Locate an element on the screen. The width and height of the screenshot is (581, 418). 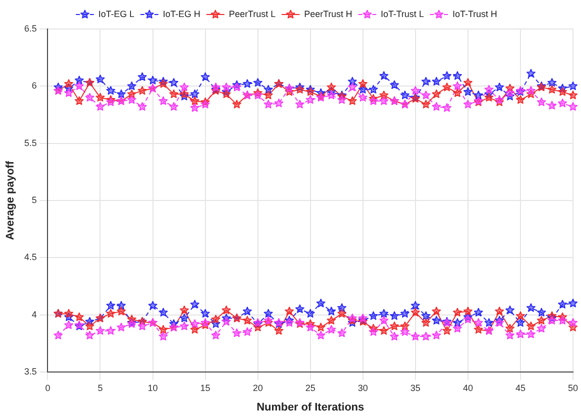
x-tick-label: 15 is located at coordinates (205, 387).